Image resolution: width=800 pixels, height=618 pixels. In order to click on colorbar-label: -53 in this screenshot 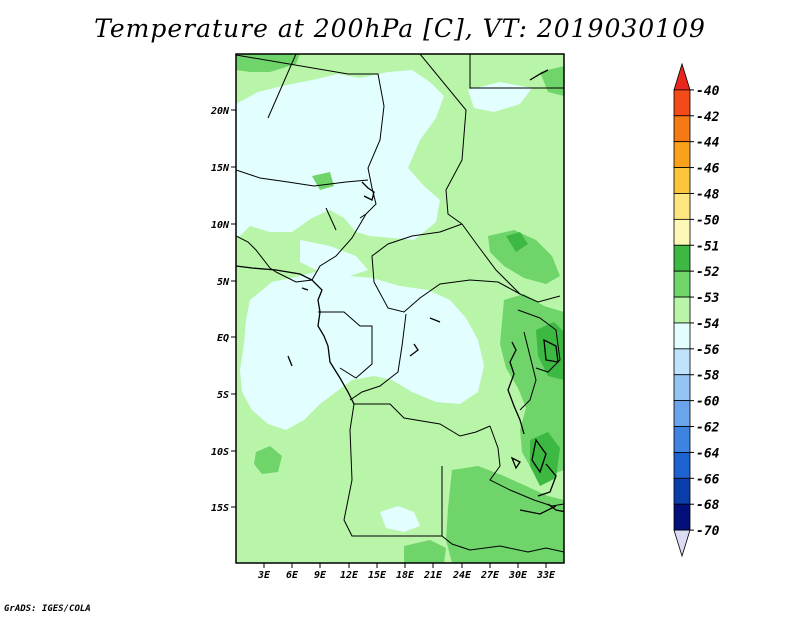, I will do `click(708, 298)`.